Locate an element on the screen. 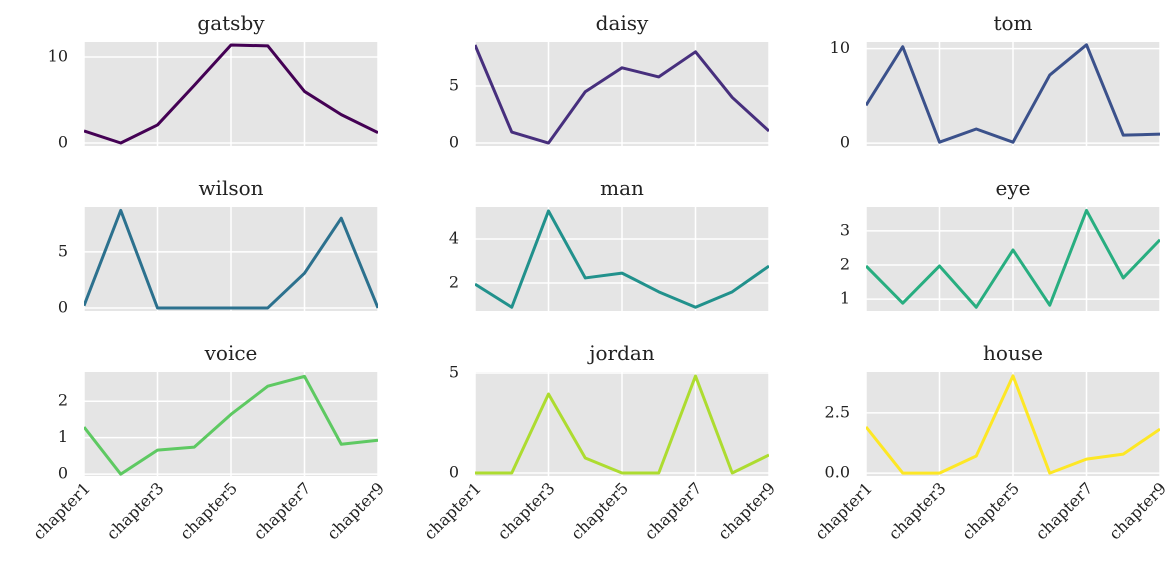 The width and height of the screenshot is (1176, 576). y-tick-label: 0.0 is located at coordinates (837, 472).